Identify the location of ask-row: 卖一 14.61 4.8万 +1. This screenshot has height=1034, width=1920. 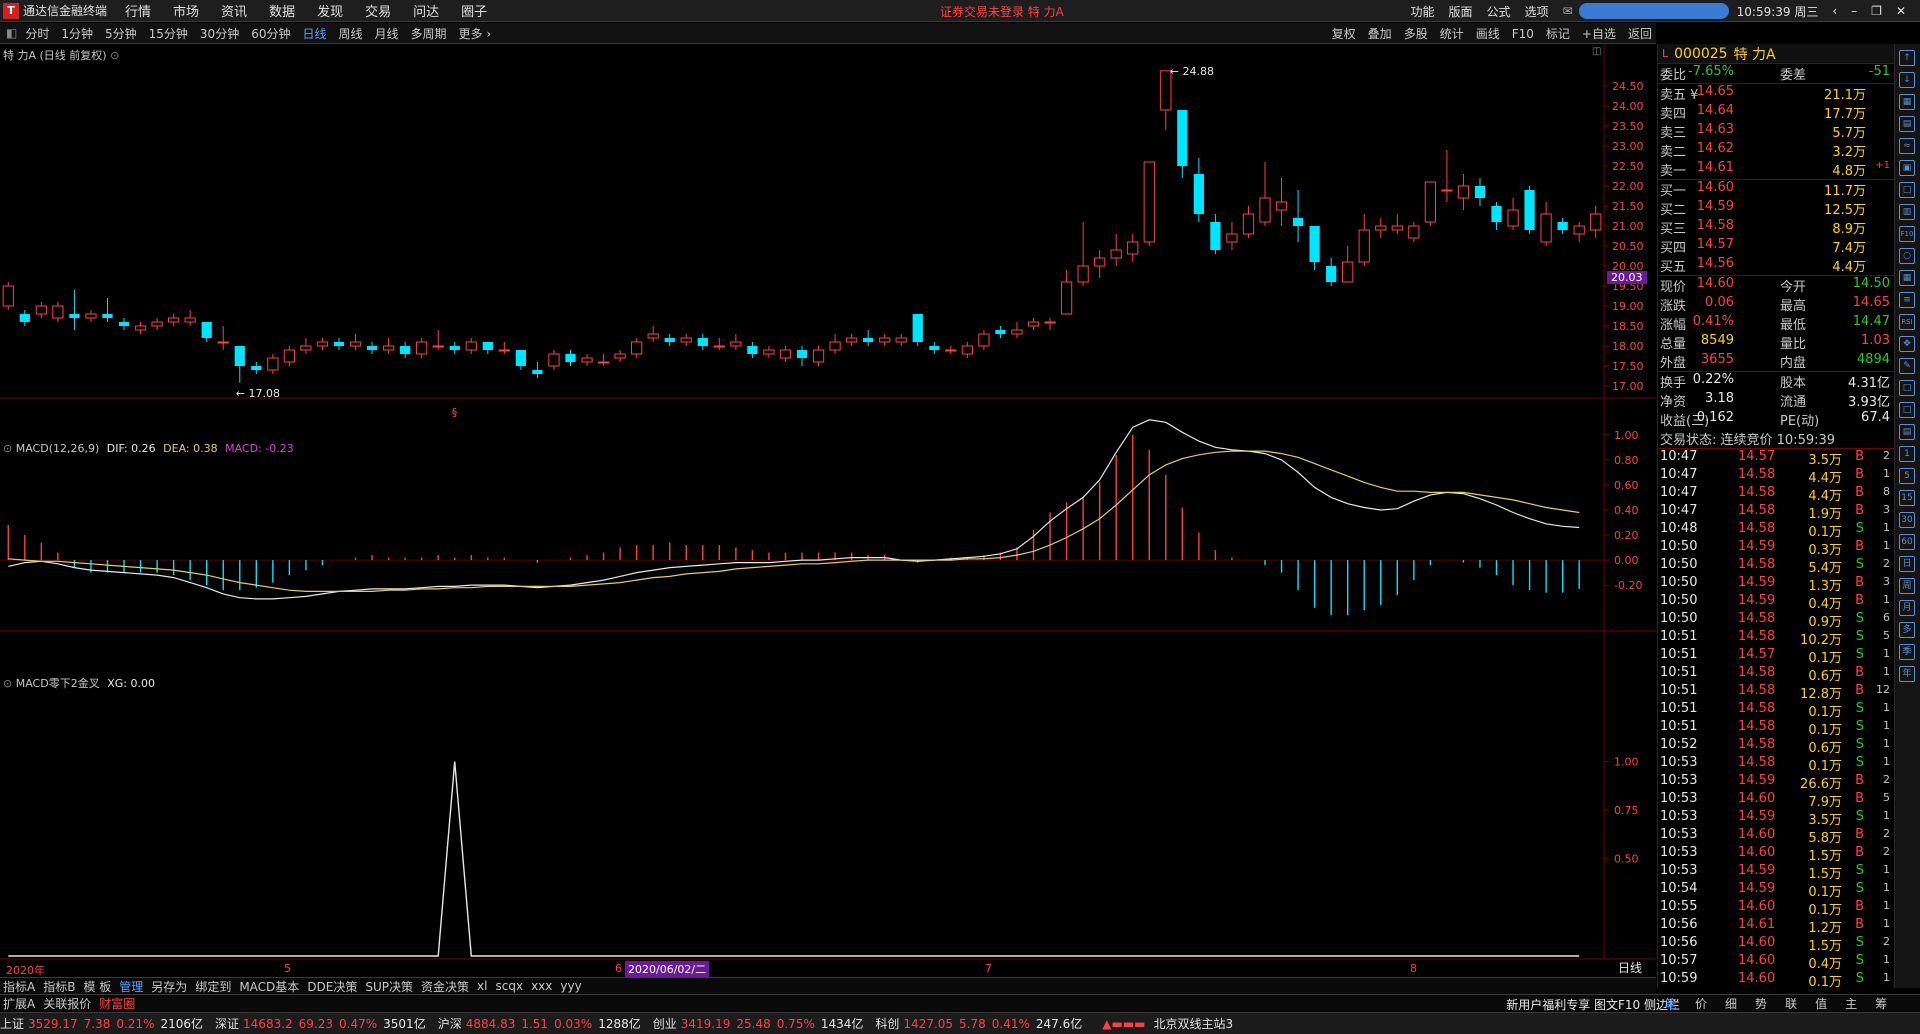
(1776, 169).